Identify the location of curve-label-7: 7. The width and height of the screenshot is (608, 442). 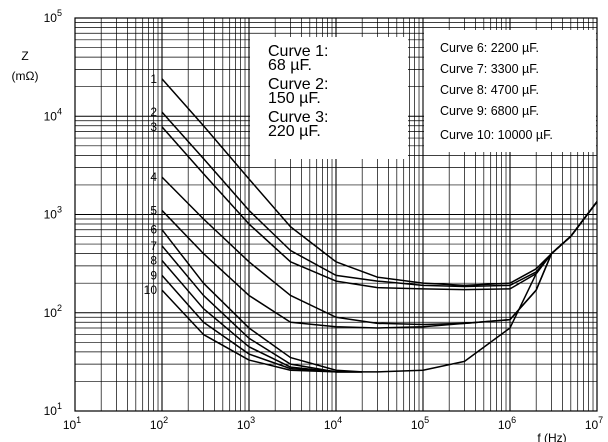
(153, 246).